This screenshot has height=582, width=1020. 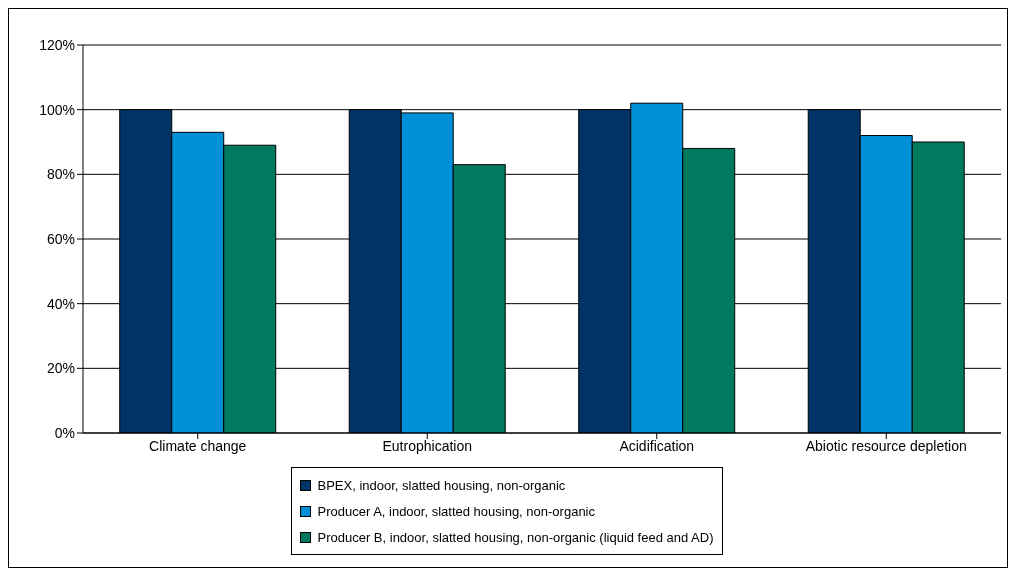 I want to click on y-tick-label: 120%, so click(x=57, y=44).